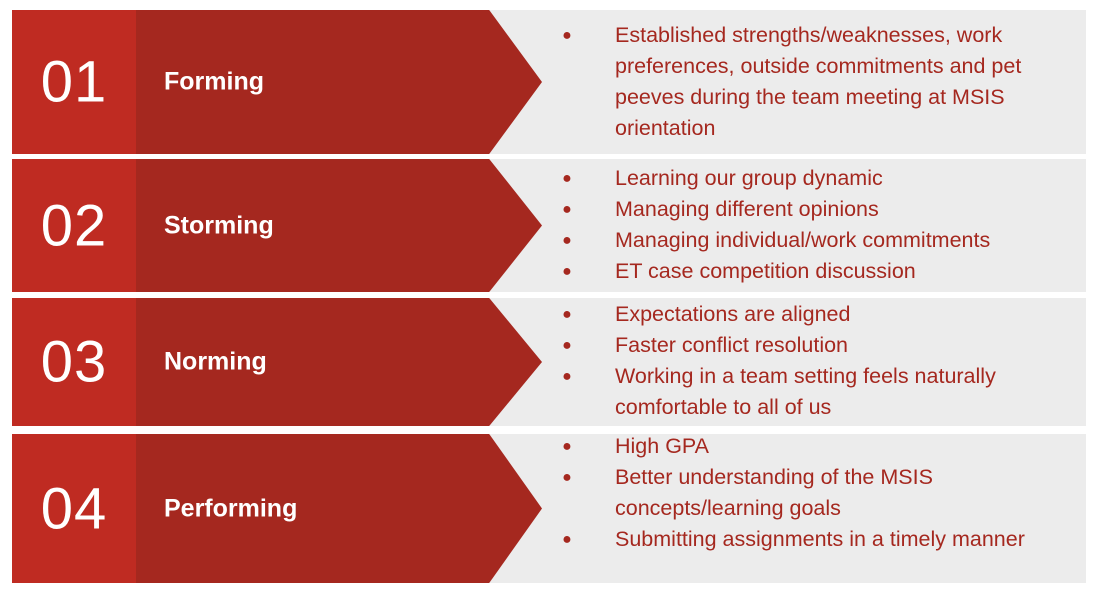  What do you see at coordinates (795, 446) in the screenshot?
I see `bullet-item: ● High GPA` at bounding box center [795, 446].